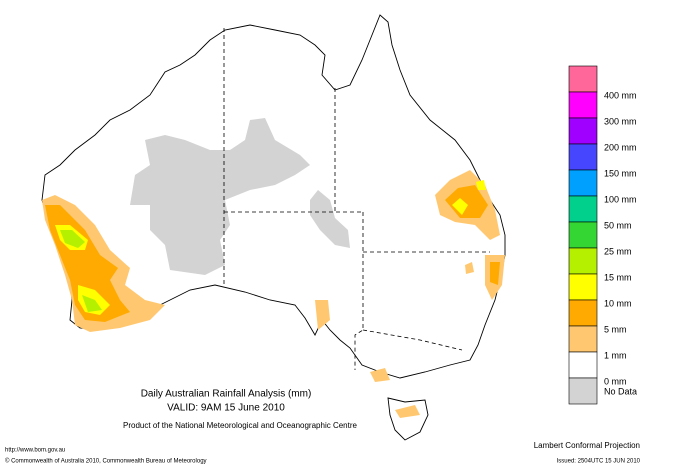 The width and height of the screenshot is (680, 467). I want to click on legend-label: 400 mm, so click(620, 95).